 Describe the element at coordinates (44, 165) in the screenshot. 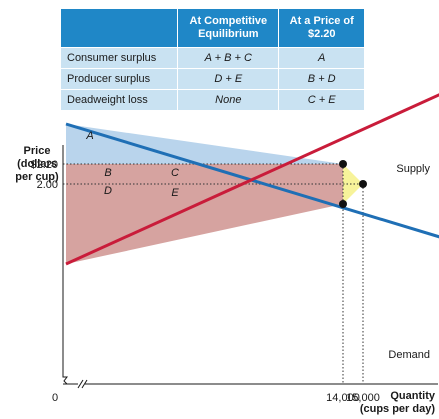

I see `y-tick-label: $2.20` at that location.